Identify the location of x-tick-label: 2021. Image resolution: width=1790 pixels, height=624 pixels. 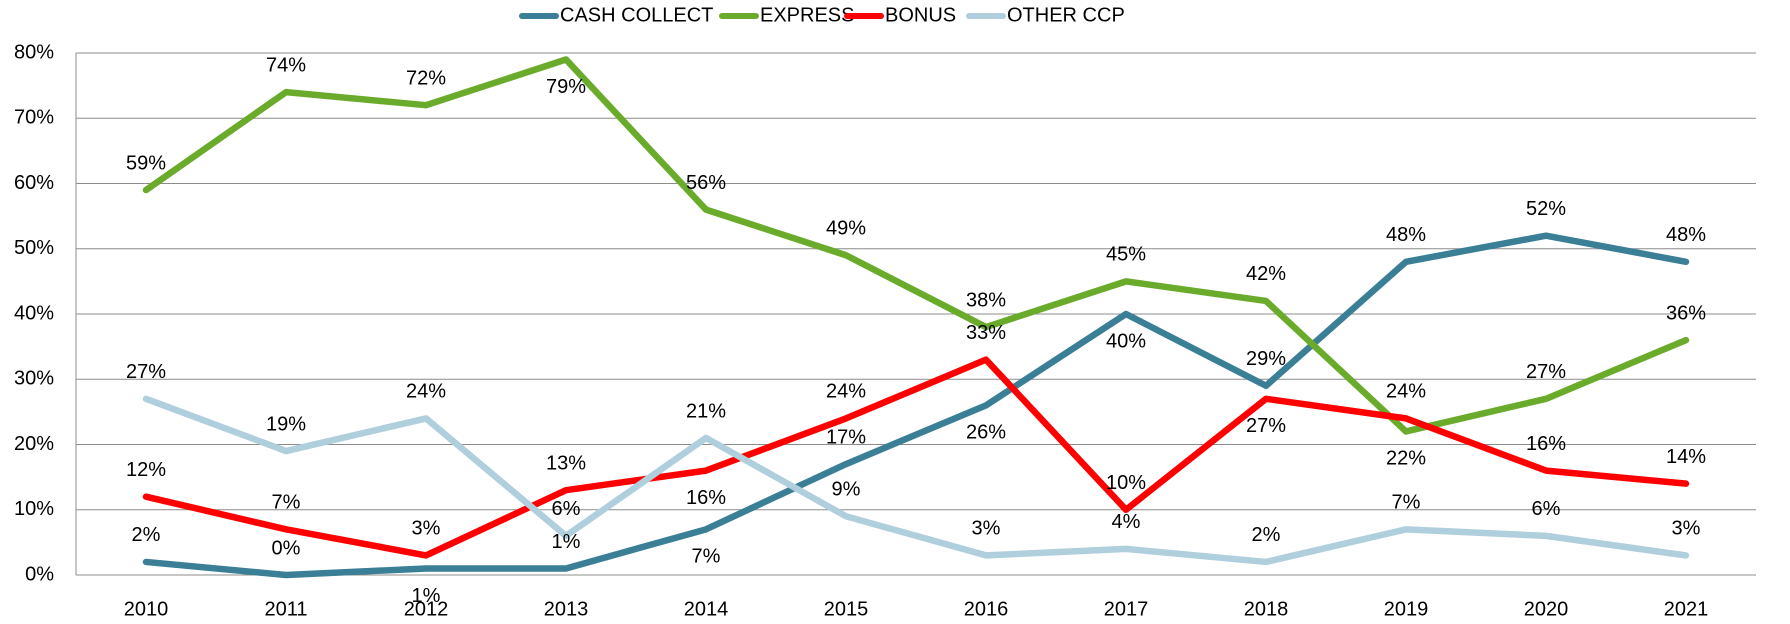
(1686, 609).